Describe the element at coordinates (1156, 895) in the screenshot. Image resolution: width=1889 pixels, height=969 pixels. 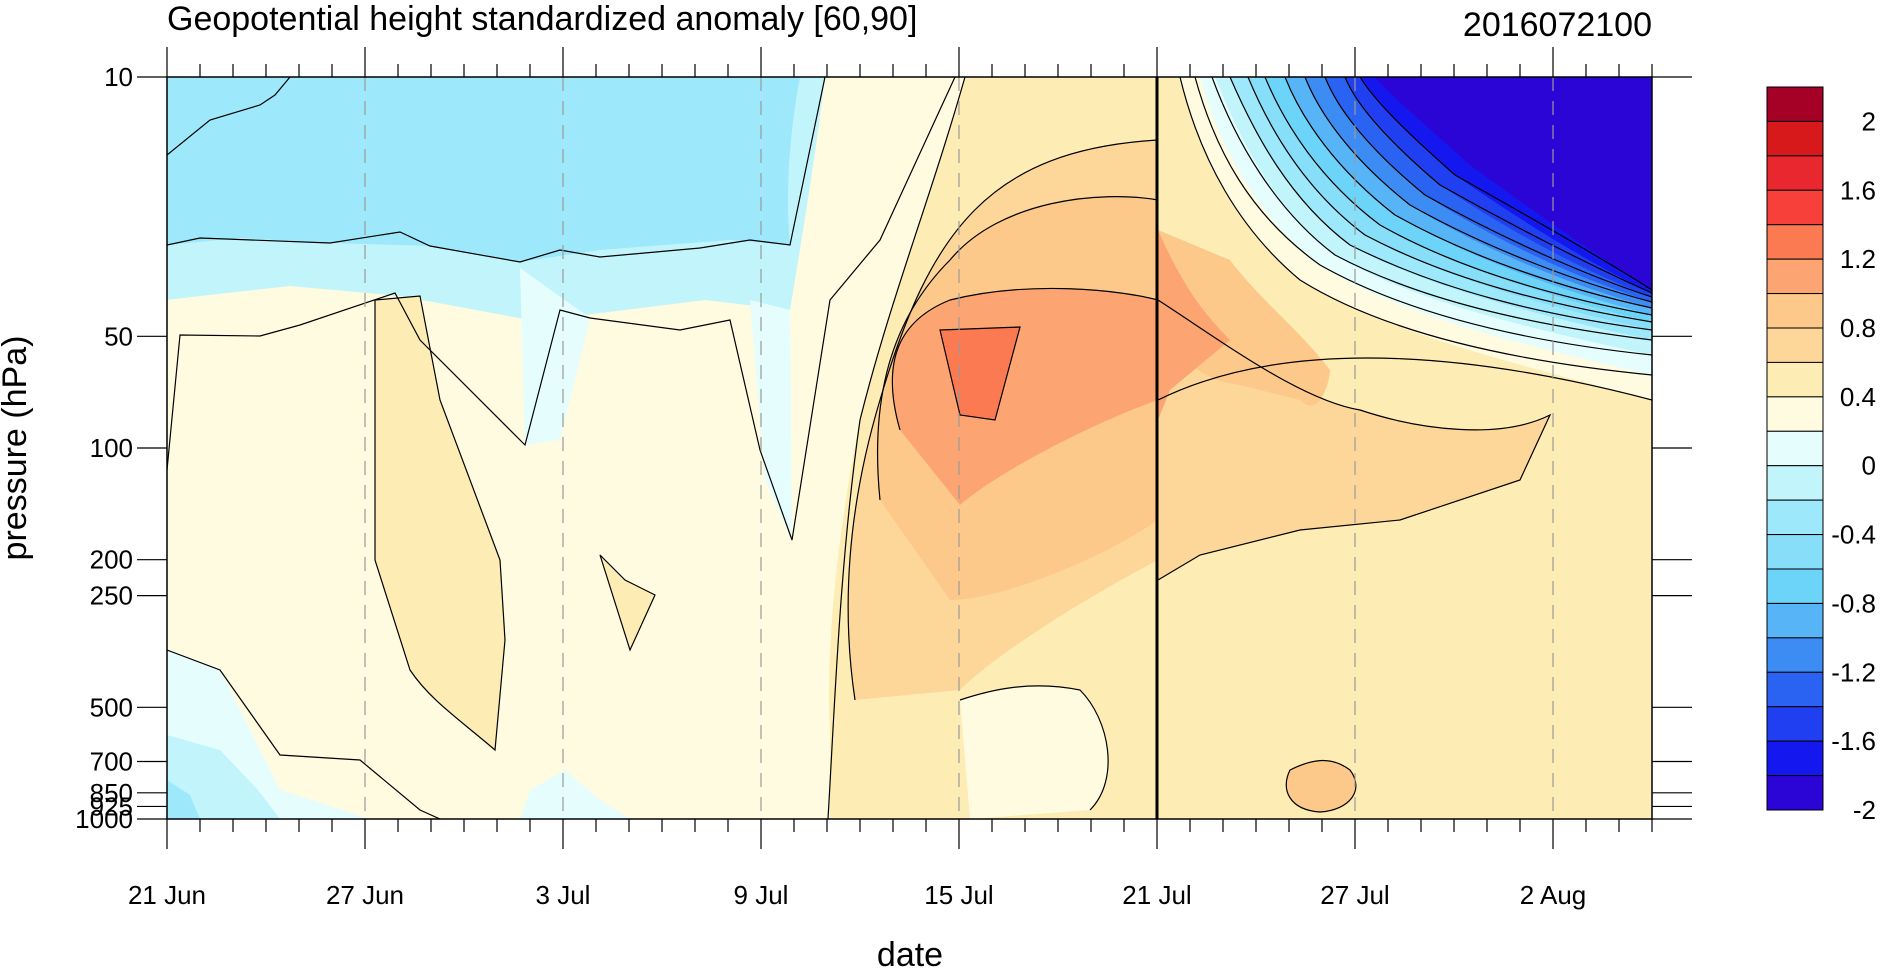
I see `x-tick-label: 21 Jul` at that location.